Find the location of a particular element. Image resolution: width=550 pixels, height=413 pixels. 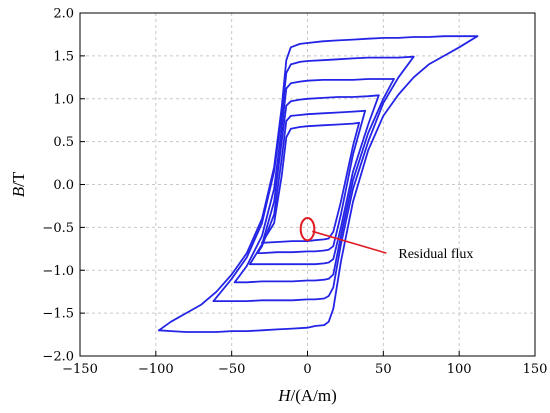

x-tick-label: 150 is located at coordinates (535, 369).